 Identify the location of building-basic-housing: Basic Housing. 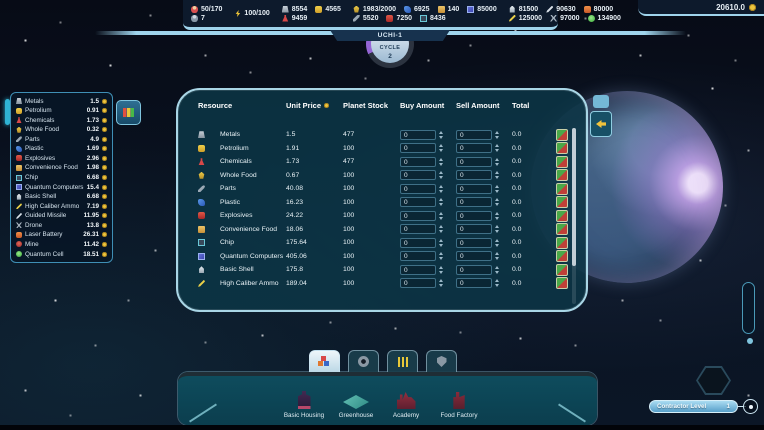
(304, 401).